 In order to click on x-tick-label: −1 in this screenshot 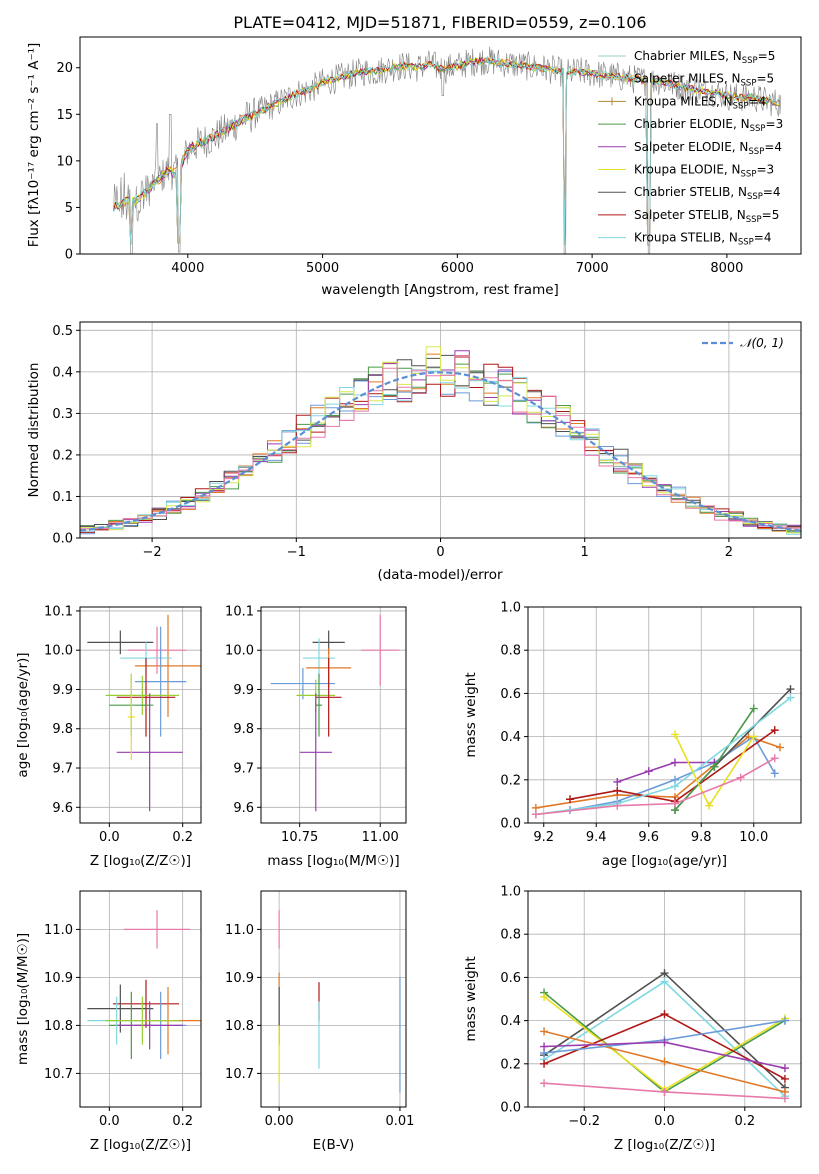, I will do `click(296, 552)`.